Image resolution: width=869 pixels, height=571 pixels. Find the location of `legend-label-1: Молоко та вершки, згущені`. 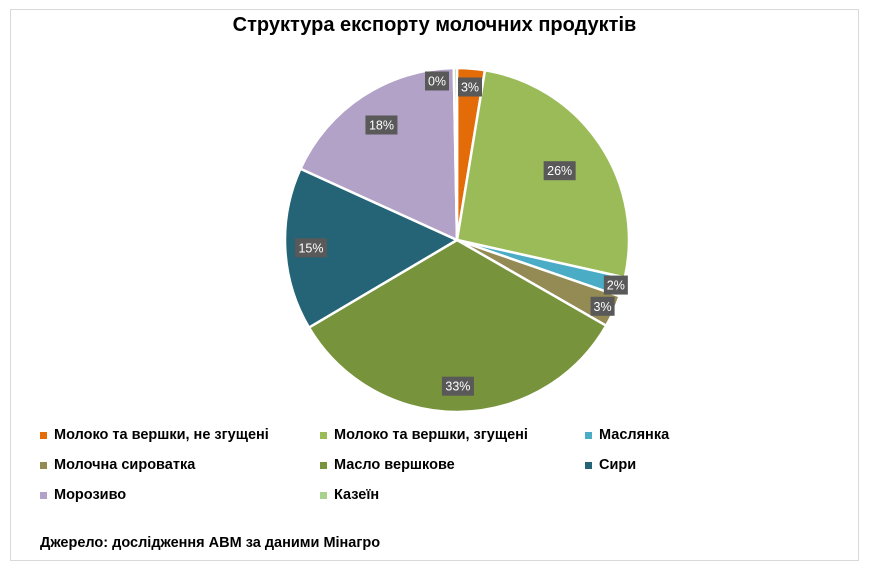

legend-label-1: Молоко та вершки, згущені is located at coordinates (431, 435).